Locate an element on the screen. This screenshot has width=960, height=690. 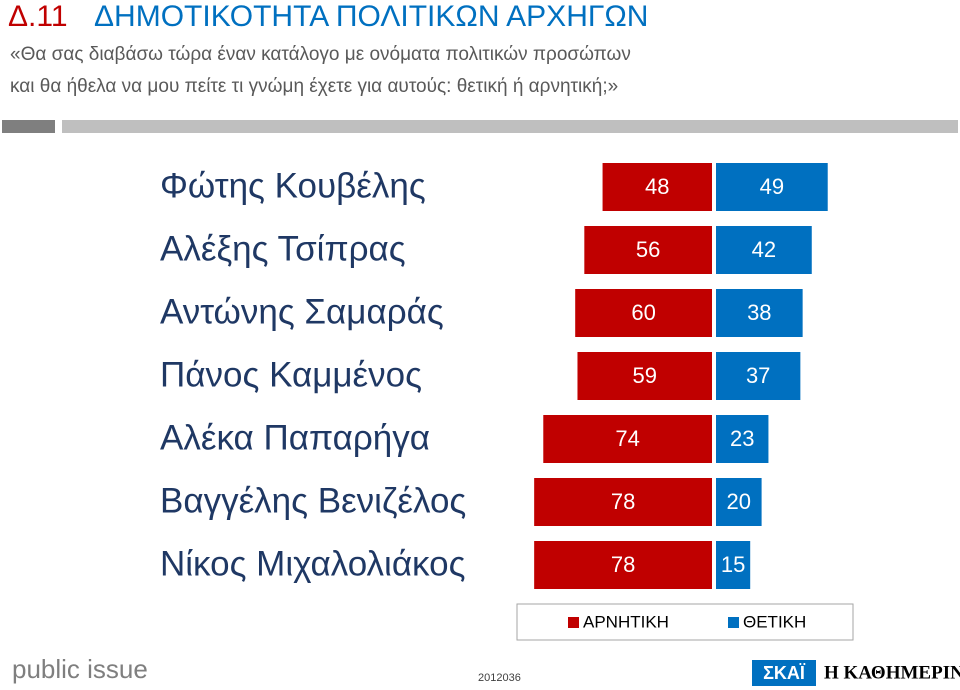
category-label: Βαγγέλης Βενιζέλος is located at coordinates (313, 500).